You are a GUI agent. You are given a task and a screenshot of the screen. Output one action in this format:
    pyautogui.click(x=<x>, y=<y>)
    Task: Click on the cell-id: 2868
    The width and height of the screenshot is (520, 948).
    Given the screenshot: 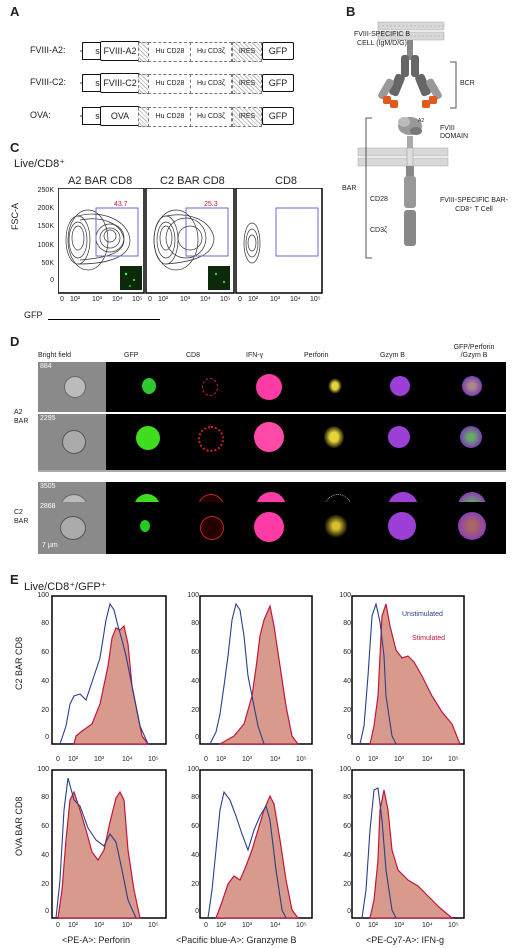 What is the action you would take?
    pyautogui.click(x=48, y=506)
    